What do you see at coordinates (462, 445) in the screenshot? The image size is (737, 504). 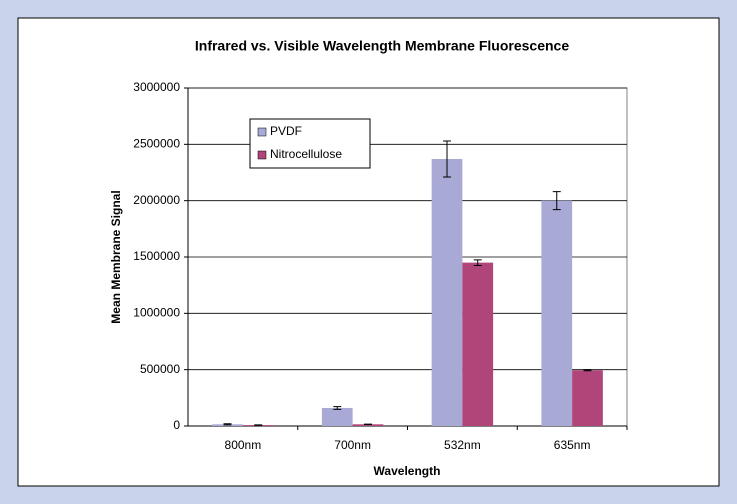 I see `x-tick-label: 532nm` at bounding box center [462, 445].